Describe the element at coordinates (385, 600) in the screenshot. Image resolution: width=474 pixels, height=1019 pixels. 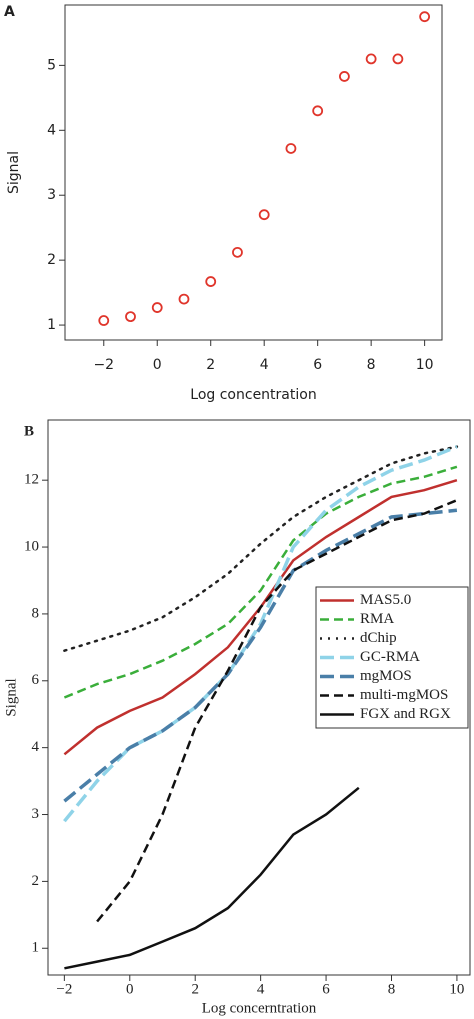
I see `legend-label: MAS5.0` at that location.